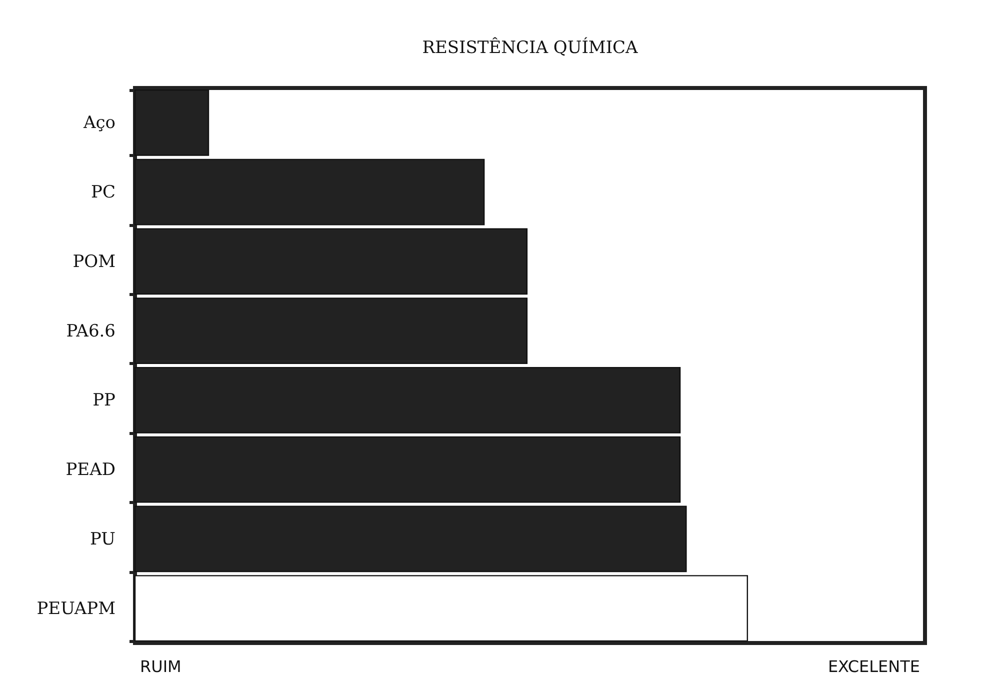  Describe the element at coordinates (874, 666) in the screenshot. I see `text: EXCELENTE` at that location.